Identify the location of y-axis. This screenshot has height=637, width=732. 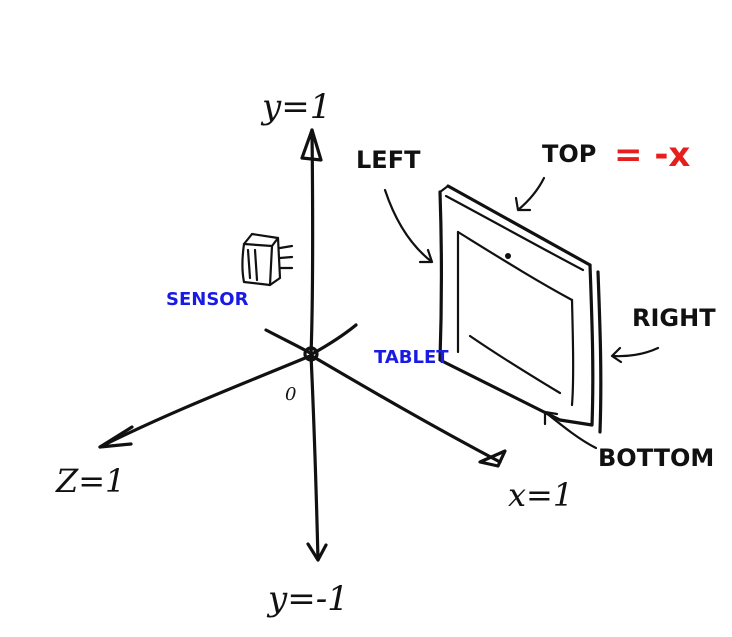
(314, 345).